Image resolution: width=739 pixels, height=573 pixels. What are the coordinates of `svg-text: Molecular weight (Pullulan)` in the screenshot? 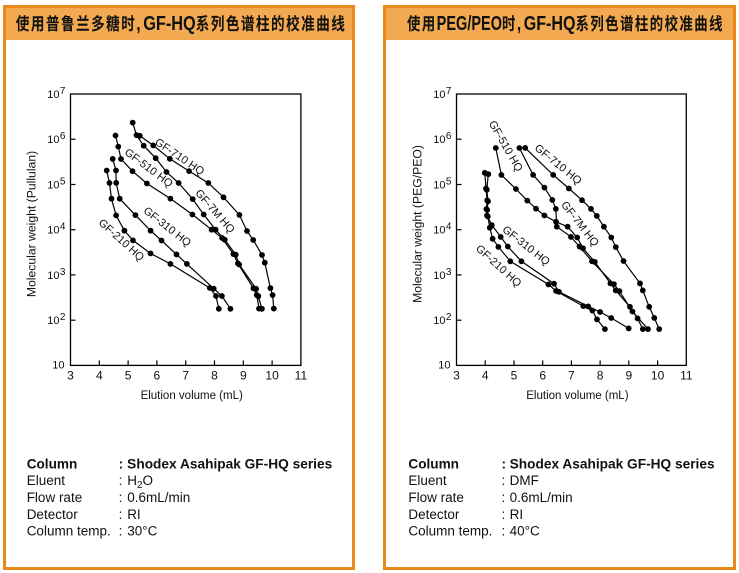 It's located at (32, 224).